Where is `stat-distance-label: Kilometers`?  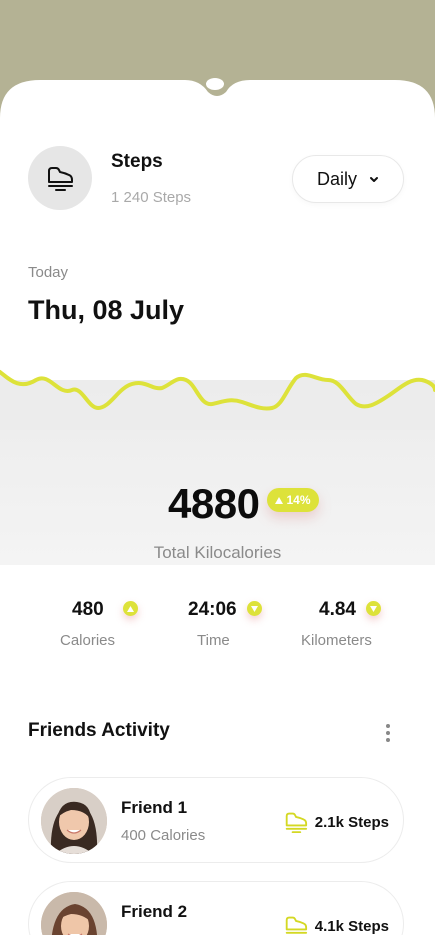
stat-distance-label: Kilometers is located at coordinates (336, 640).